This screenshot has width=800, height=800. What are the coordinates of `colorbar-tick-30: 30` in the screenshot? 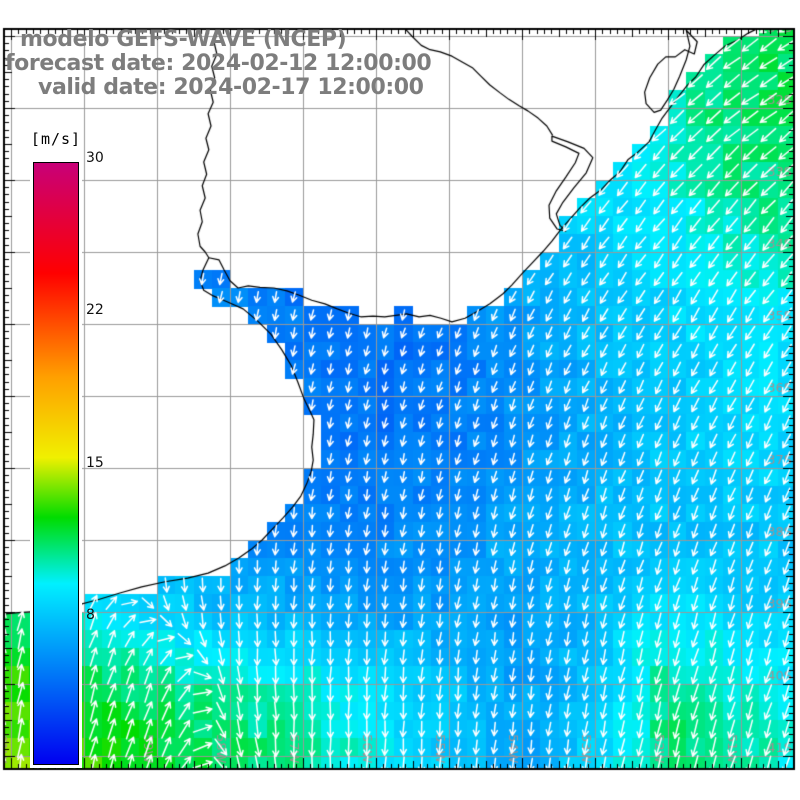 It's located at (95, 158).